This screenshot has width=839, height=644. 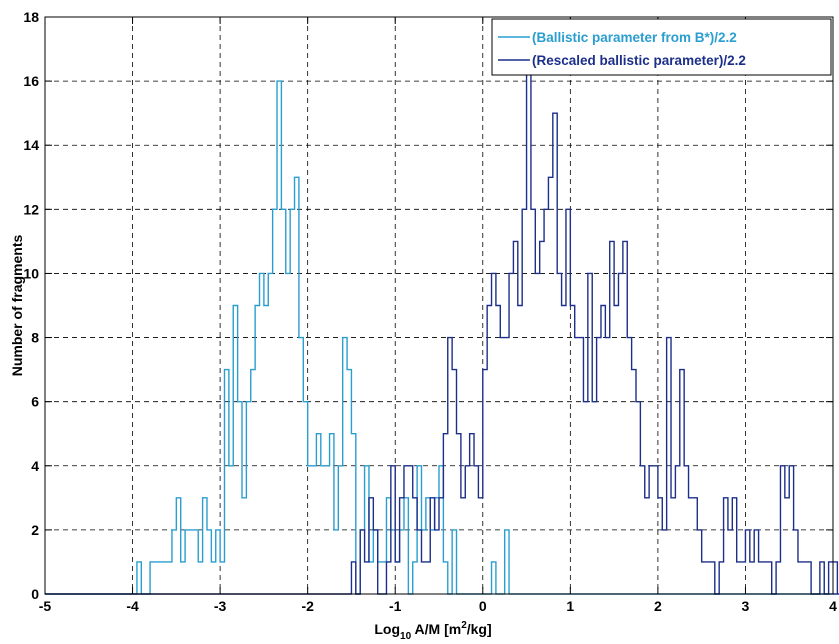 I want to click on x-axis-label-mid: A/M [m, so click(x=436, y=629).